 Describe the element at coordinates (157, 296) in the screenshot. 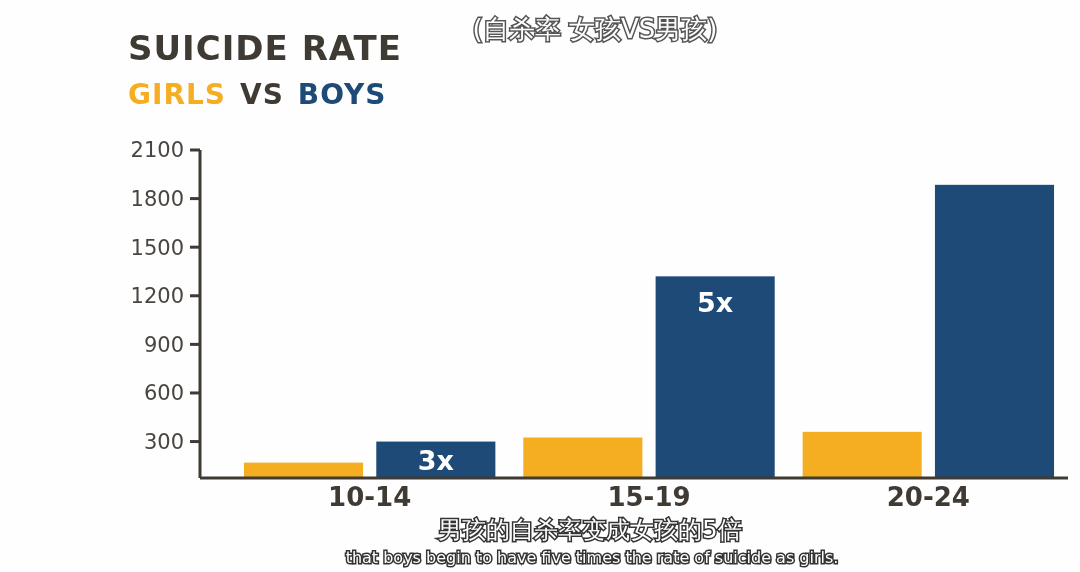

I see `y-tick-label: 1200` at that location.